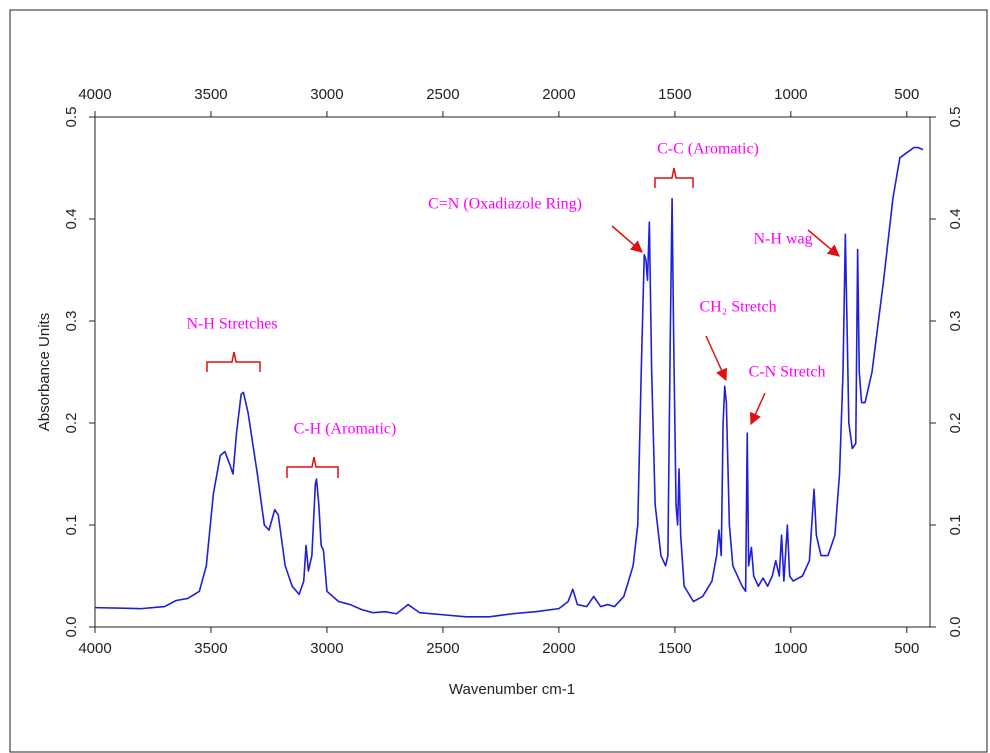 Image resolution: width=990 pixels, height=753 pixels. What do you see at coordinates (442, 94) in the screenshot?
I see `x-tick-label-top: 2500` at bounding box center [442, 94].